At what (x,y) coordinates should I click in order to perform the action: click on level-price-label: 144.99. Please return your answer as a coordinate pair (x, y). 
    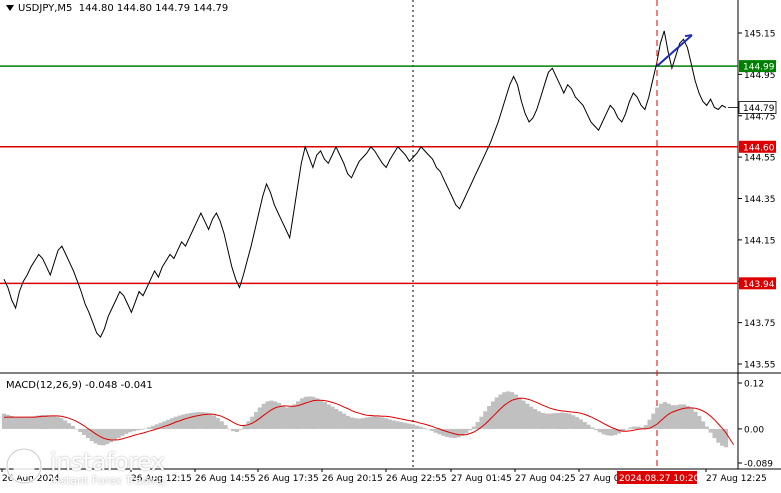
    Looking at the image, I should click on (759, 68).